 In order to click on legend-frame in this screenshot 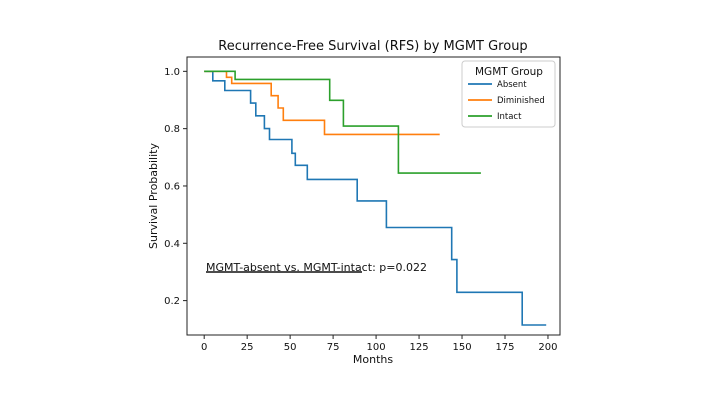, I will do `click(508, 94)`.